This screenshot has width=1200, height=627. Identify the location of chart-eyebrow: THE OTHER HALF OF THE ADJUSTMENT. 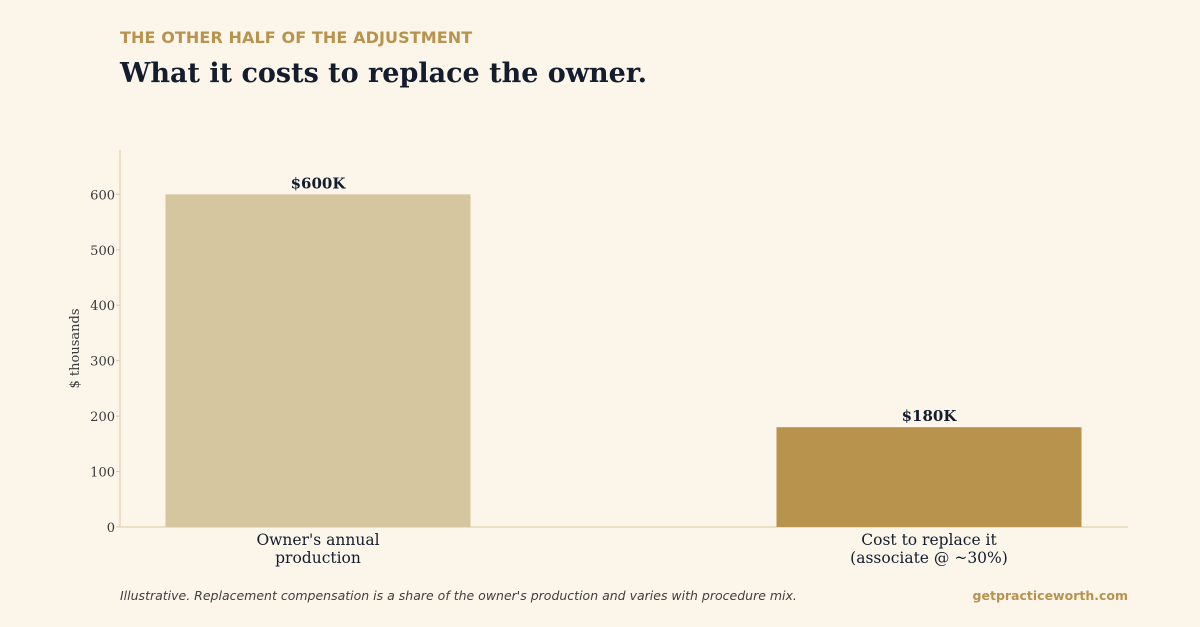
(296, 37).